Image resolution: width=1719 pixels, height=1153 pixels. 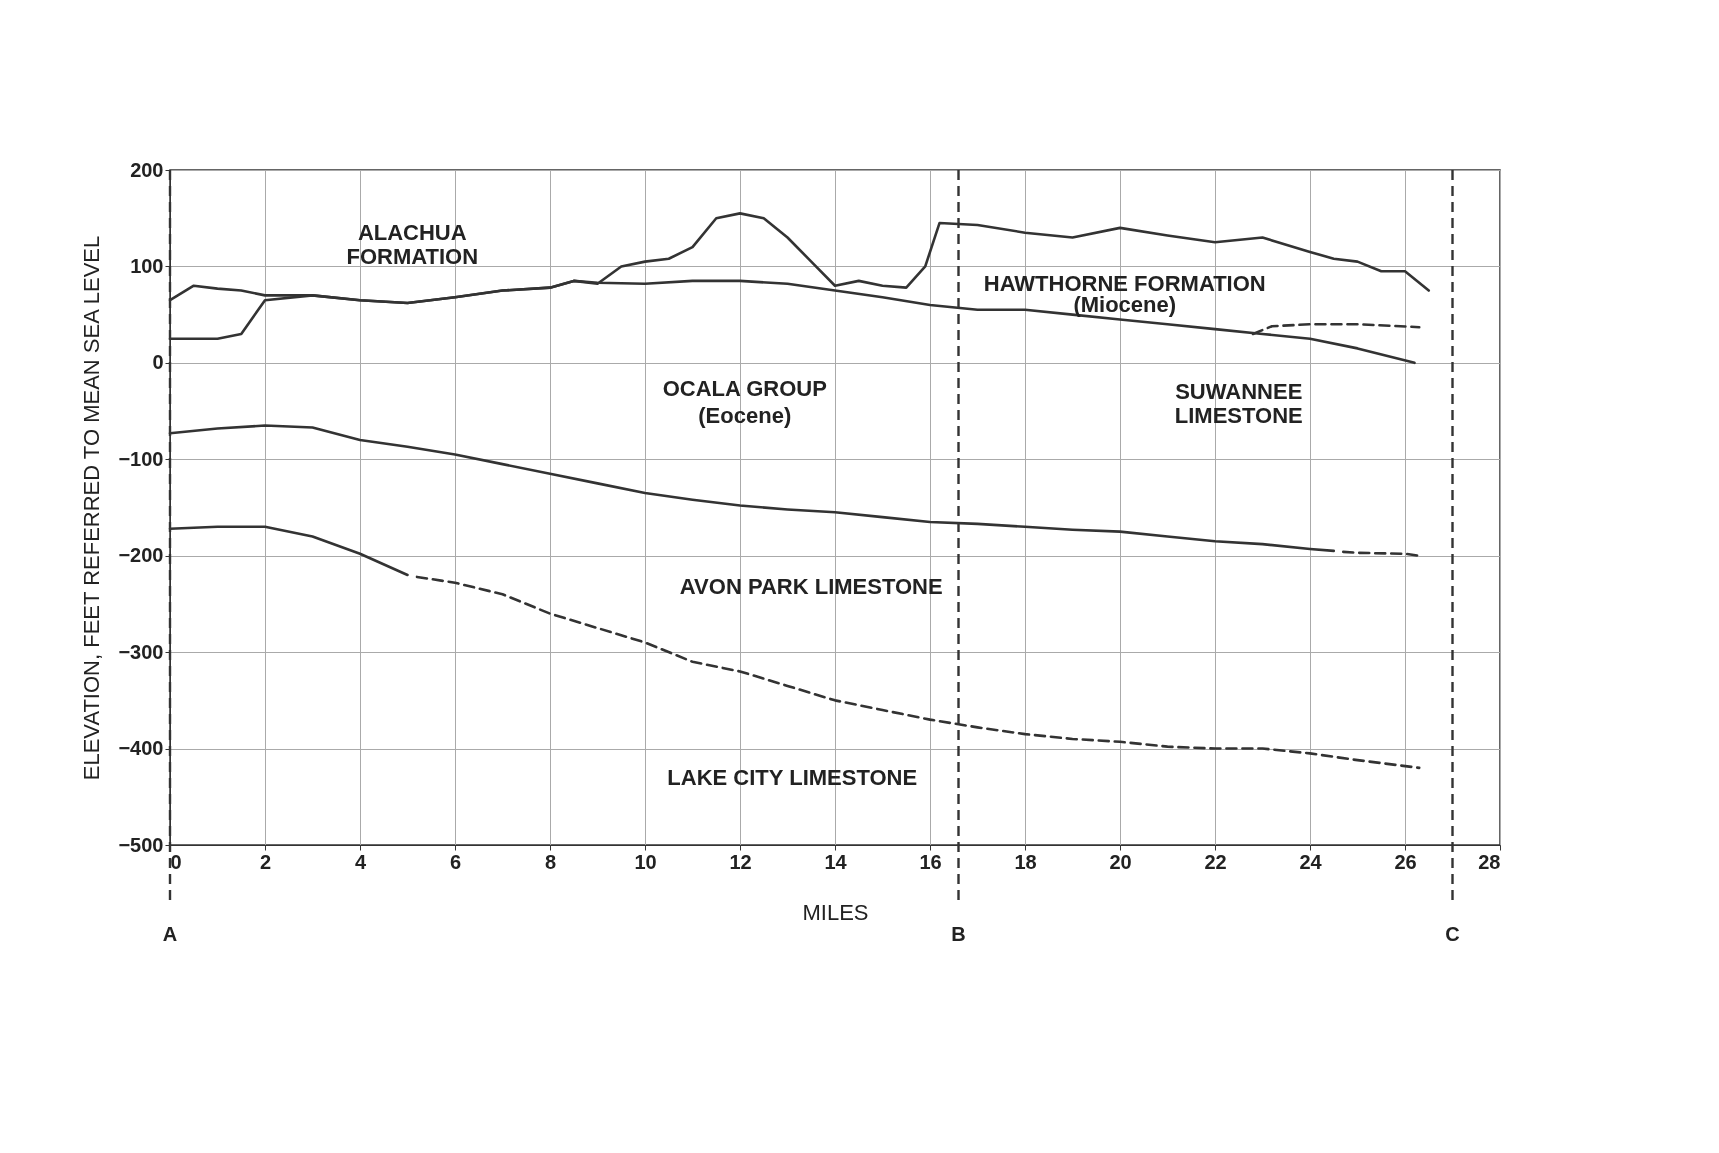 What do you see at coordinates (1238, 403) in the screenshot?
I see `annotation: SUWANNEE LIMESTONE` at bounding box center [1238, 403].